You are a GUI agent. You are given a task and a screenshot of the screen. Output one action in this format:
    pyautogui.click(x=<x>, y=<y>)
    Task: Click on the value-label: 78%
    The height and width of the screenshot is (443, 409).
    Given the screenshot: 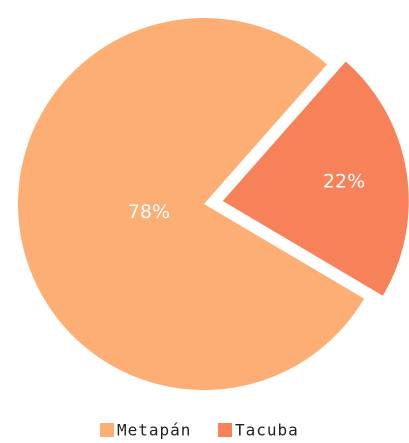 What is the action you would take?
    pyautogui.click(x=149, y=212)
    